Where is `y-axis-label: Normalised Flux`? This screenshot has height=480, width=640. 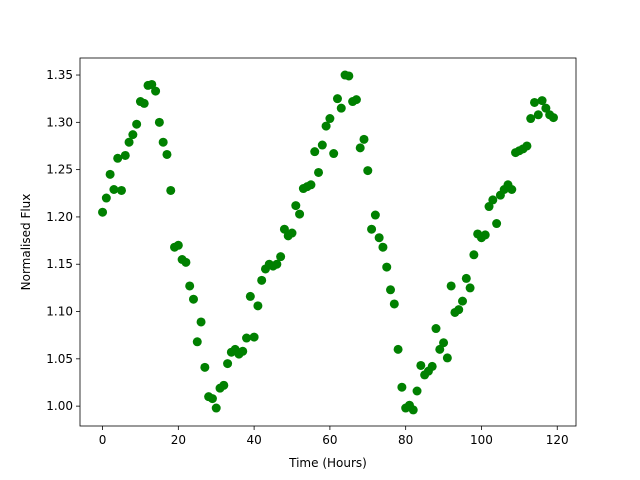
y-axis-label: Normalised Flux is located at coordinates (26, 242).